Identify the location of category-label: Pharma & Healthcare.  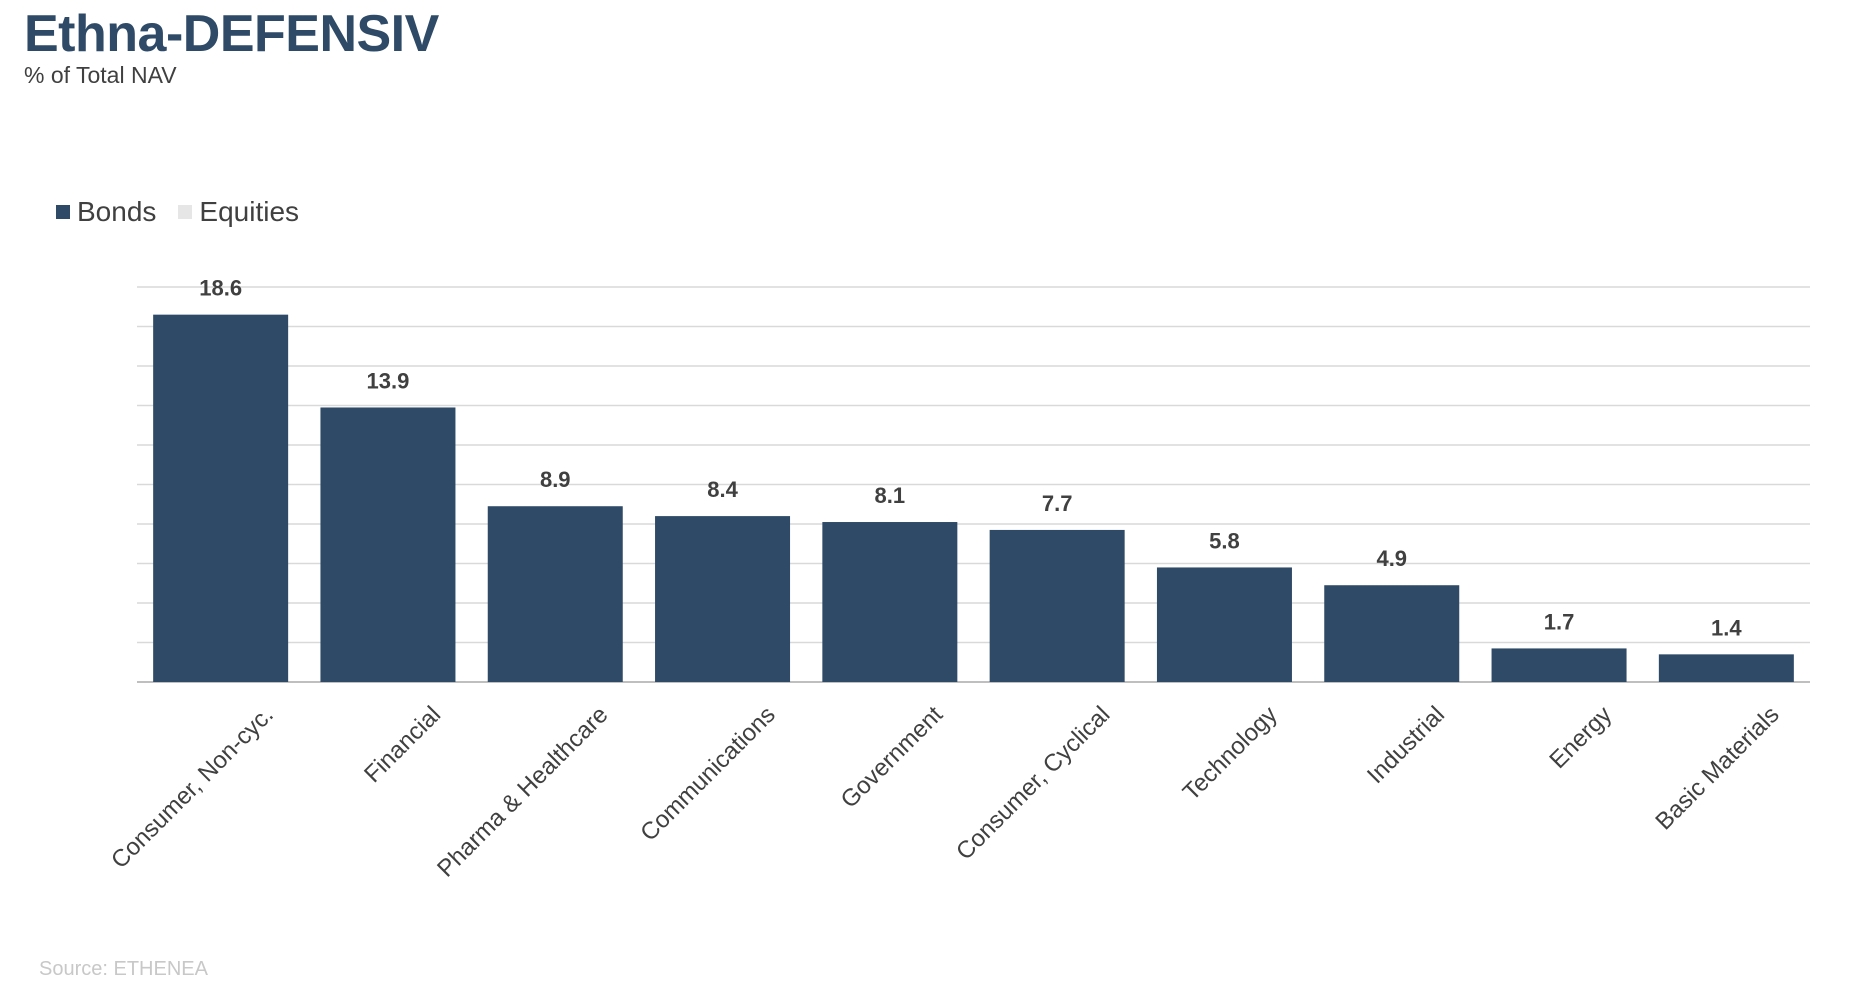
(522, 791).